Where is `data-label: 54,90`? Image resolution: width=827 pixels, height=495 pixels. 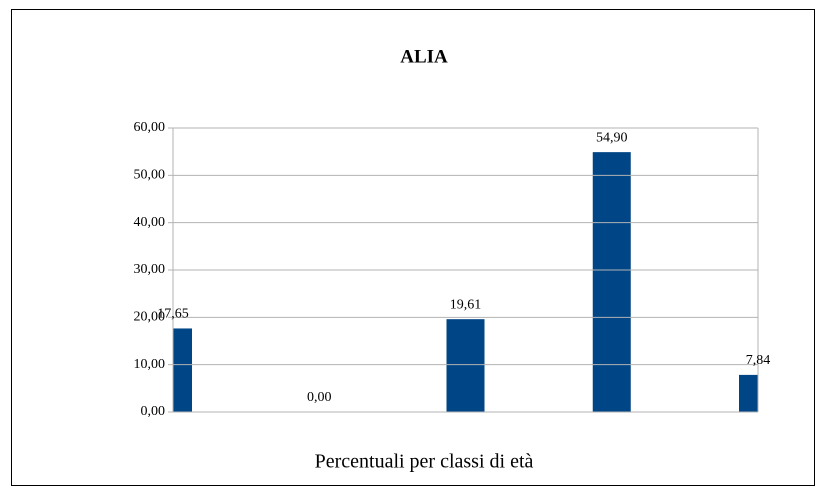
data-label: 54,90 is located at coordinates (612, 137).